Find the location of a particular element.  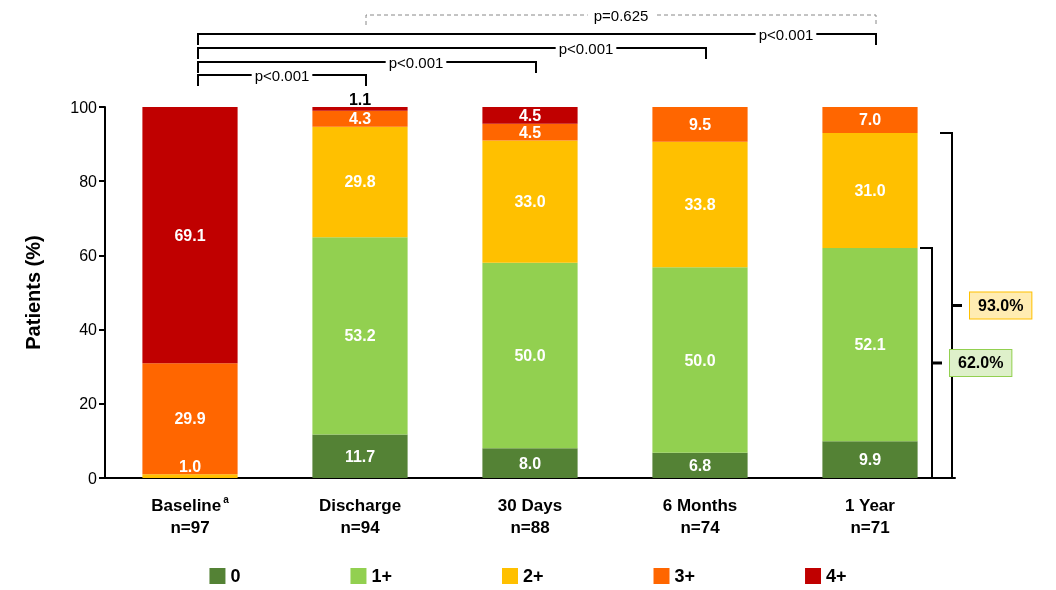

data-label: 11.7 is located at coordinates (360, 456).